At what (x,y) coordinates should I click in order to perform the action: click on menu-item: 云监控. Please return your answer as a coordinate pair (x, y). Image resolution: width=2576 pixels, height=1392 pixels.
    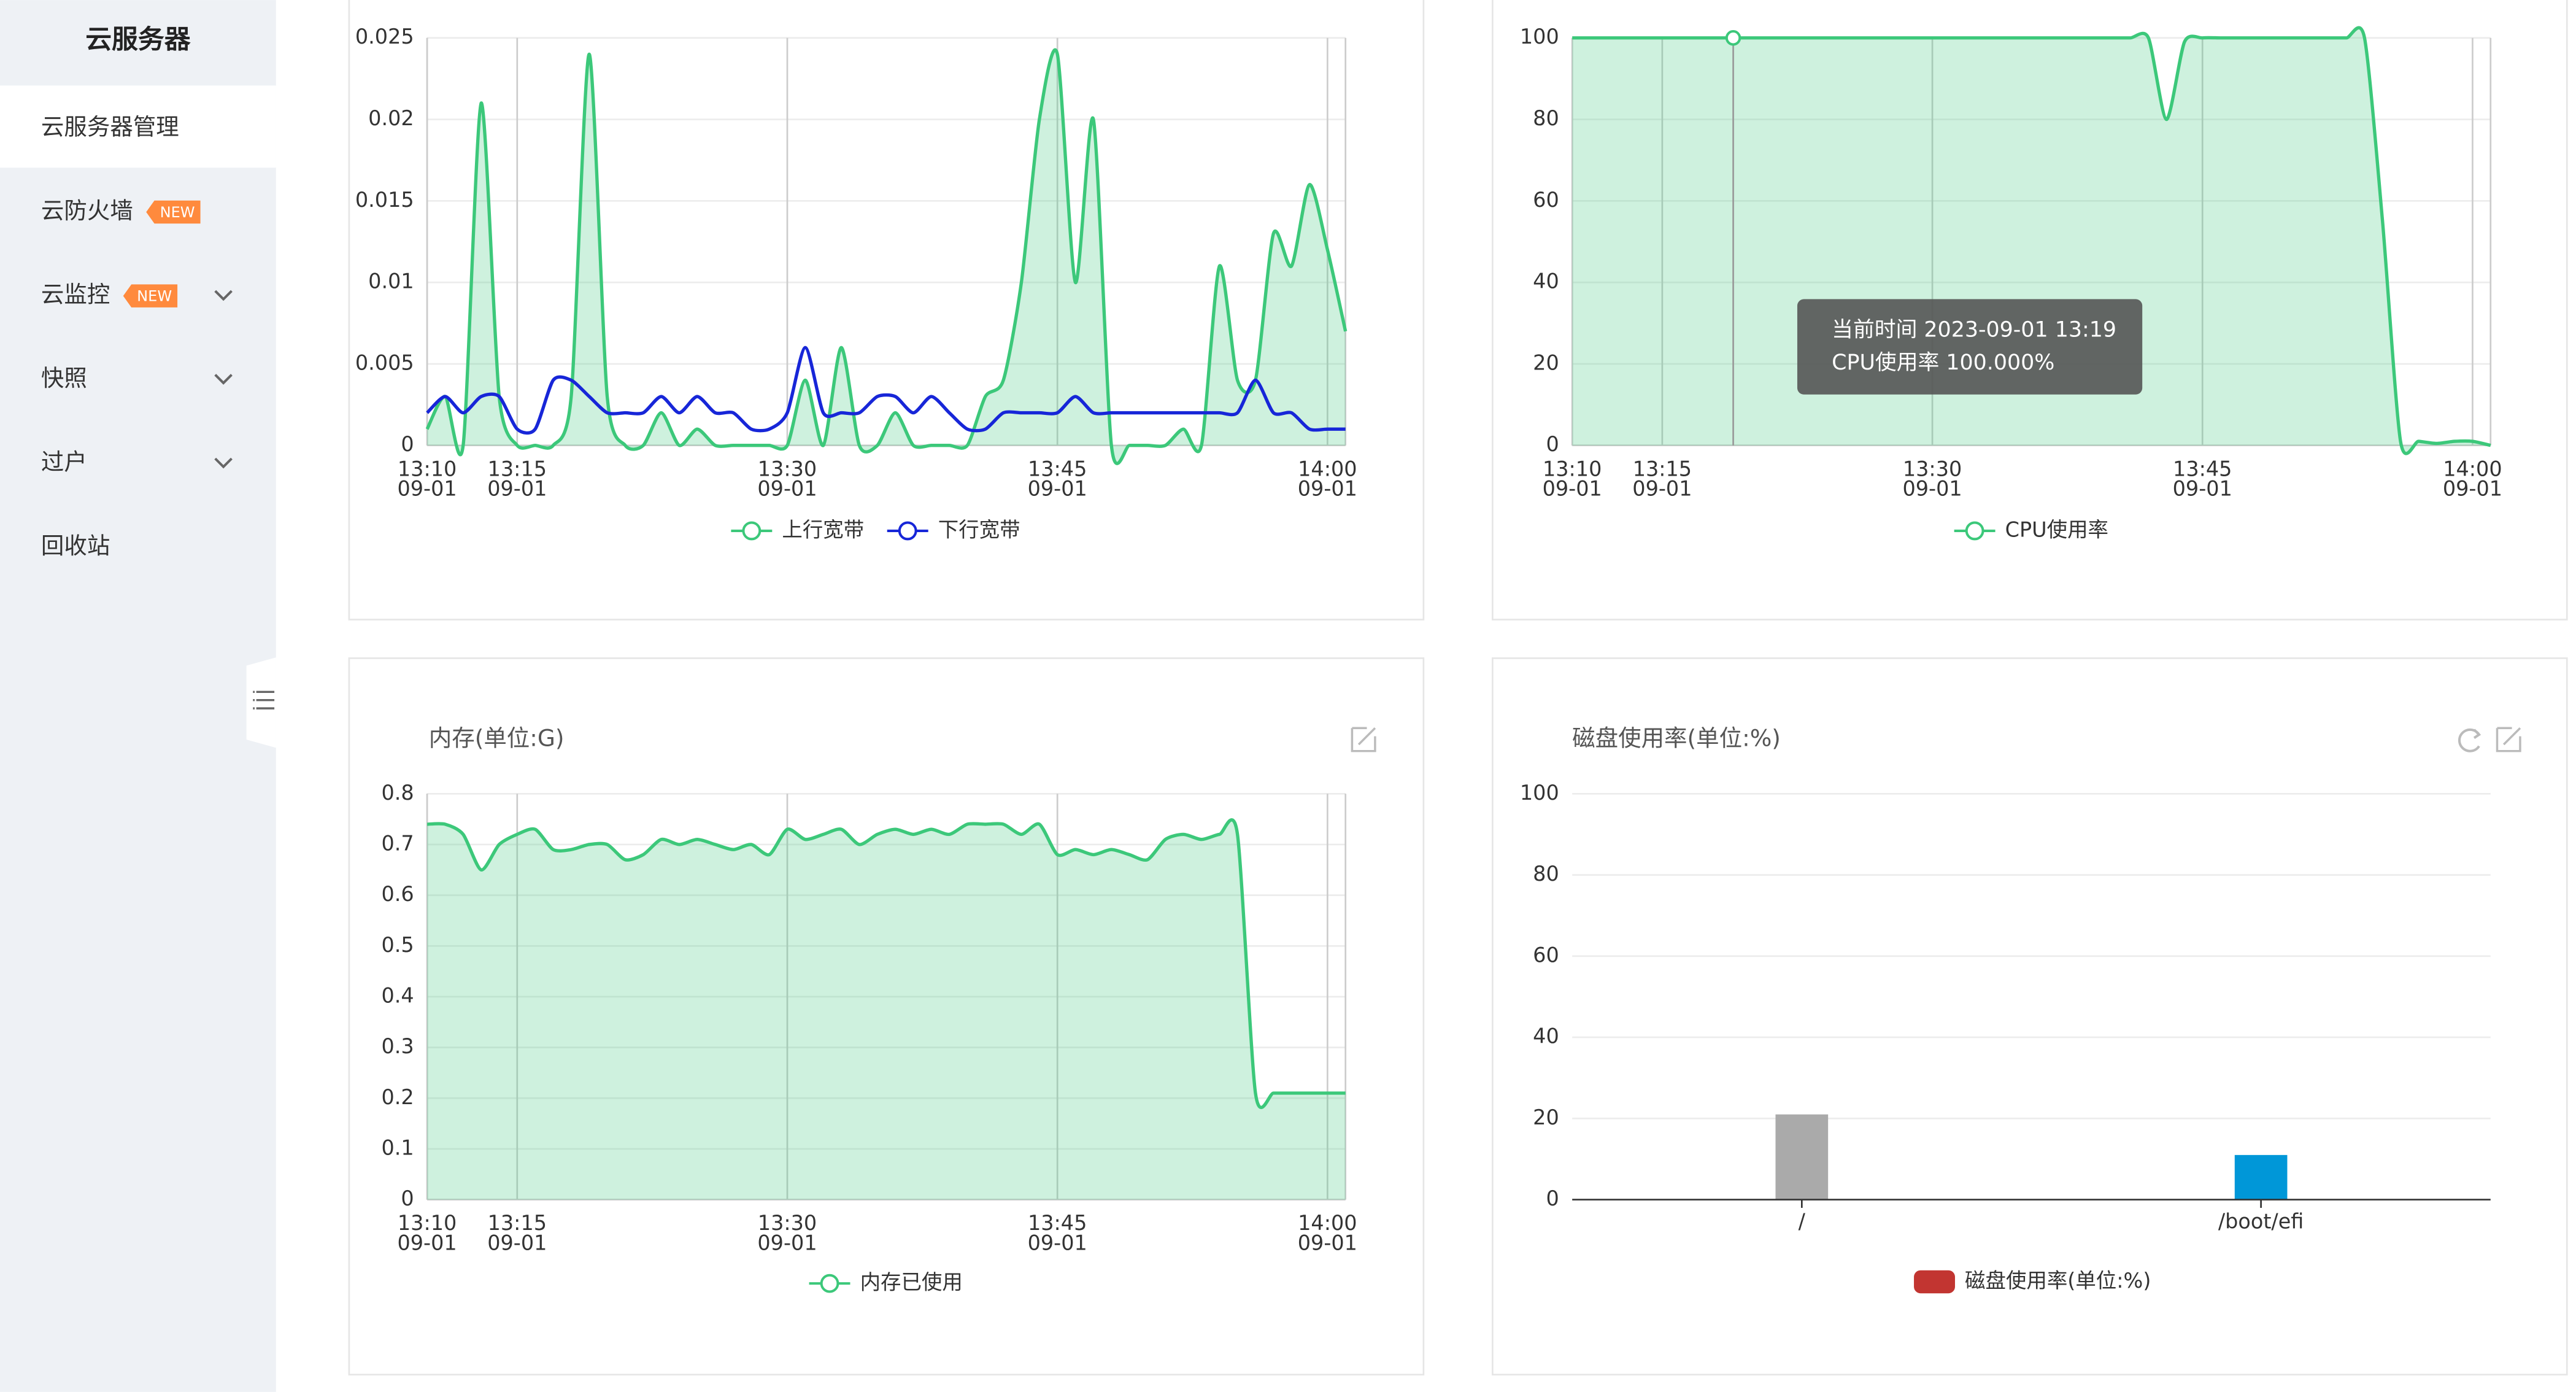
    Looking at the image, I should click on (75, 294).